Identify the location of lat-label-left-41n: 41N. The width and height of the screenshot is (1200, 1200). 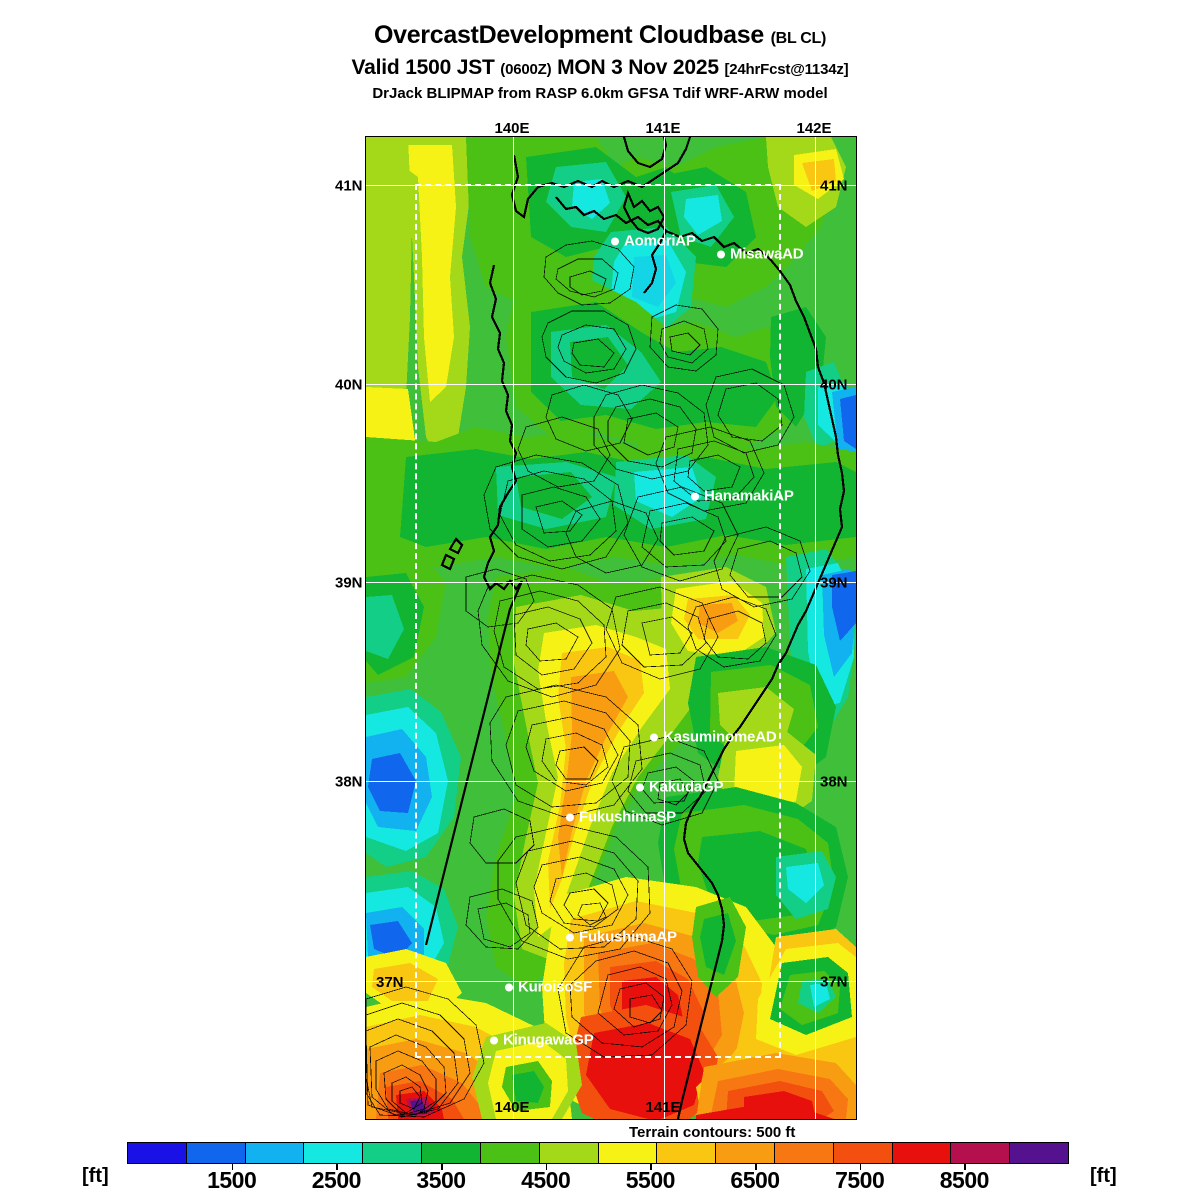
(349, 186).